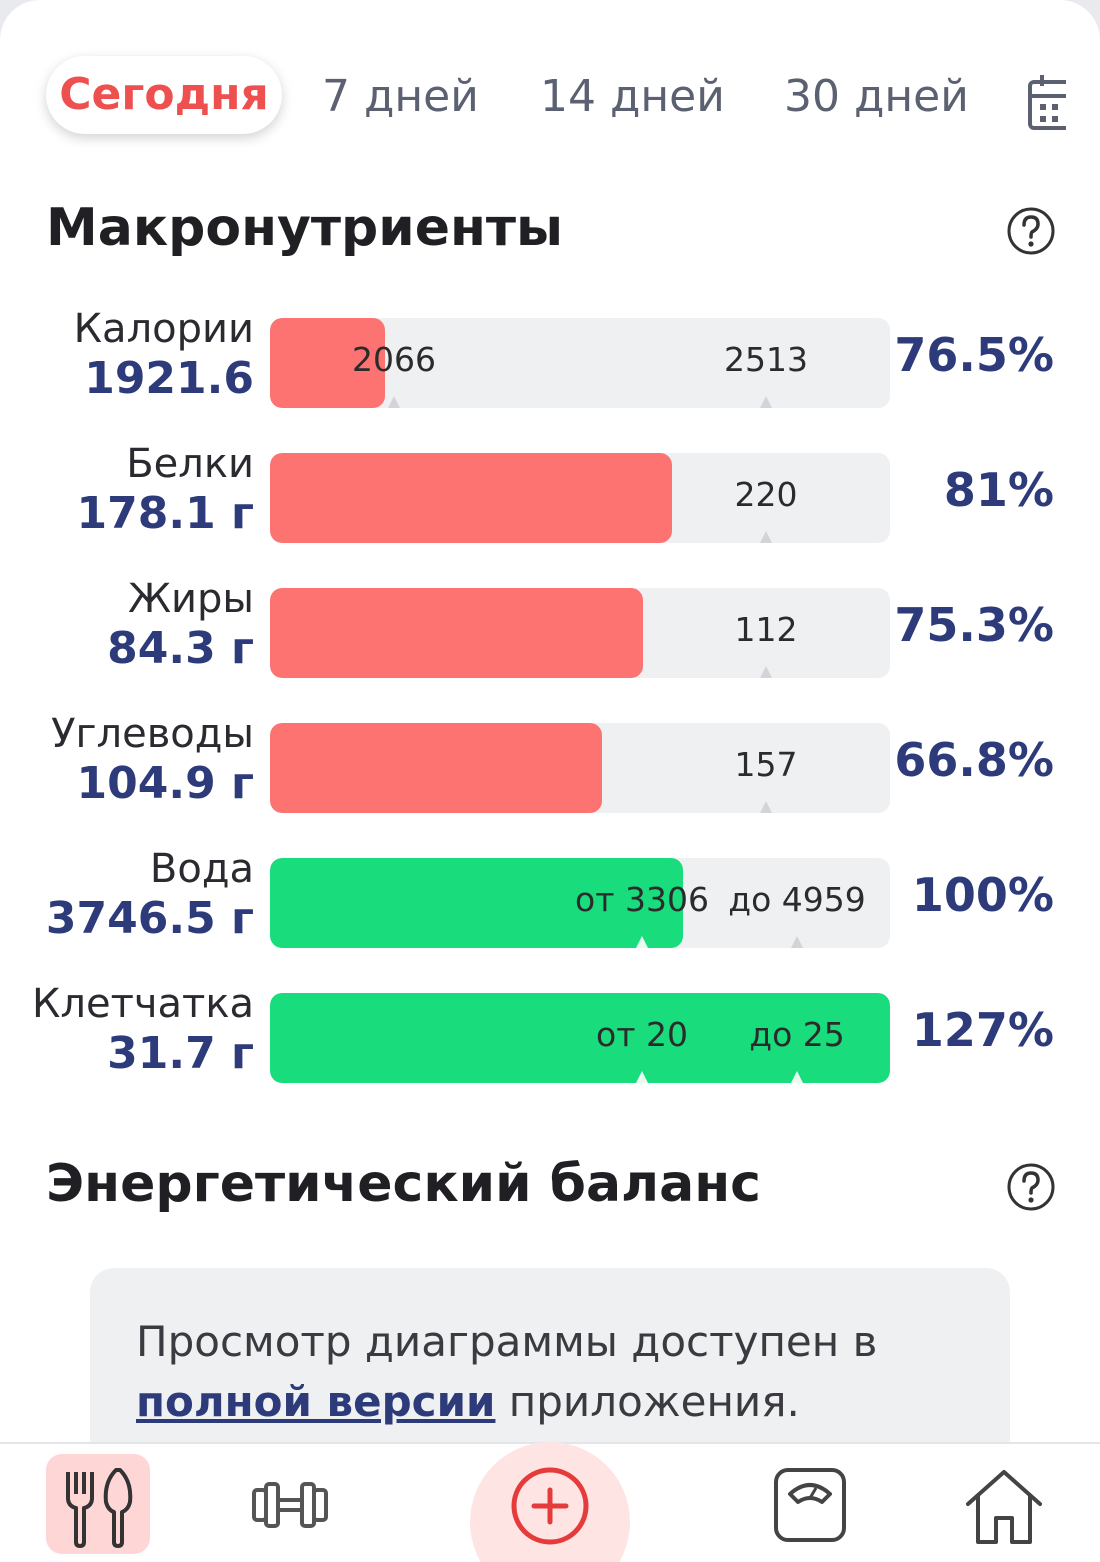  Describe the element at coordinates (316, 1401) in the screenshot. I see `full-version-link: полной версии` at that location.